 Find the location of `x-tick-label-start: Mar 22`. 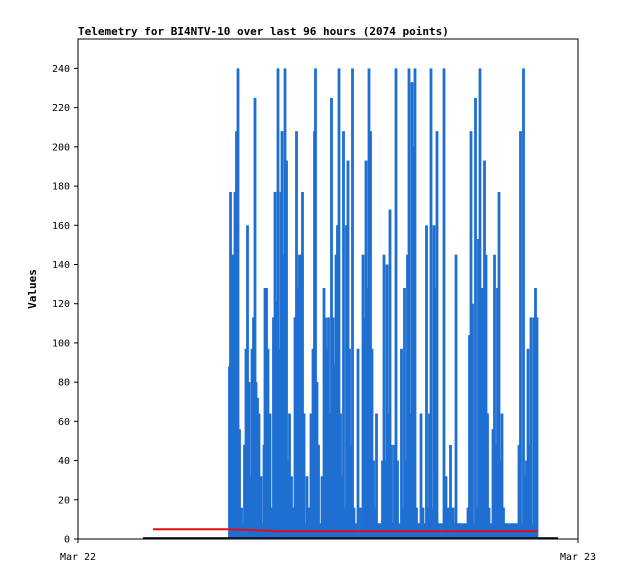

x-tick-label-start: Mar 22 is located at coordinates (78, 557).